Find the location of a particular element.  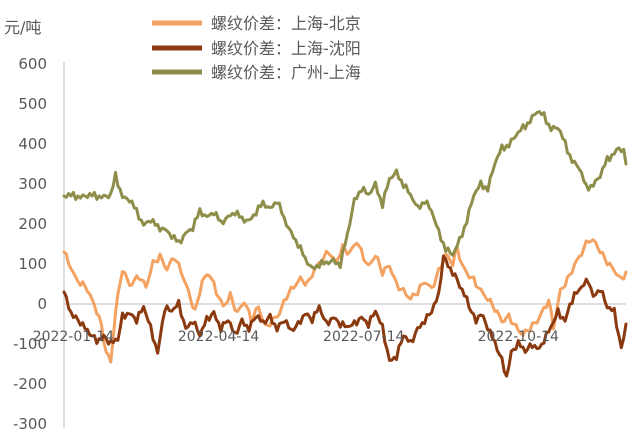

y-axis-ticks: -300 -200 -100 0 100 200 300 400 500 600 is located at coordinates (30, 244).